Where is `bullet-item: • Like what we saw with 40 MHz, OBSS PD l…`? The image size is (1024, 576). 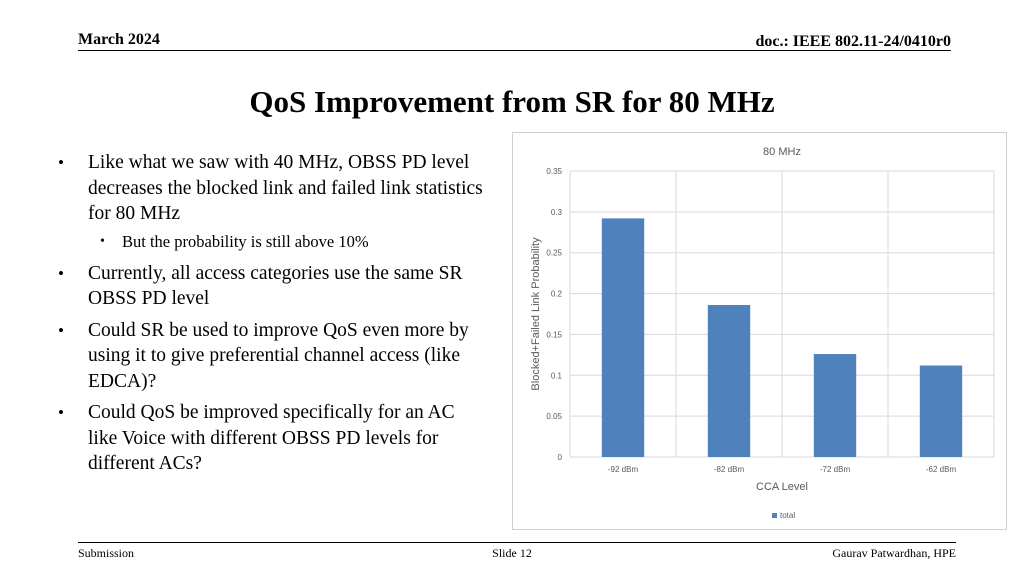 bullet-item: • Like what we saw with 40 MHz, OBSS PD l… is located at coordinates (273, 188).